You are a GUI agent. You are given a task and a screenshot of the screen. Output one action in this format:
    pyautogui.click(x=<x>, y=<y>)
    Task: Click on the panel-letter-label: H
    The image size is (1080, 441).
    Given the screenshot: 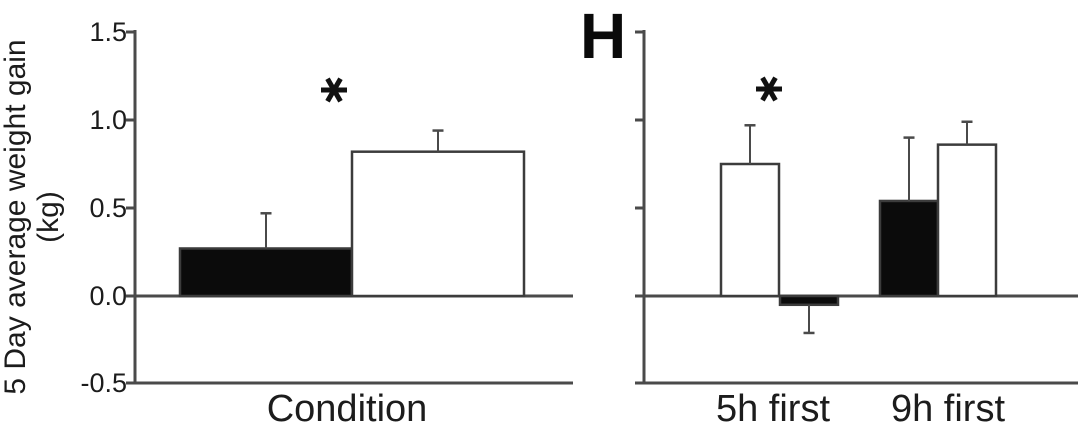 What is the action you would take?
    pyautogui.click(x=603, y=36)
    